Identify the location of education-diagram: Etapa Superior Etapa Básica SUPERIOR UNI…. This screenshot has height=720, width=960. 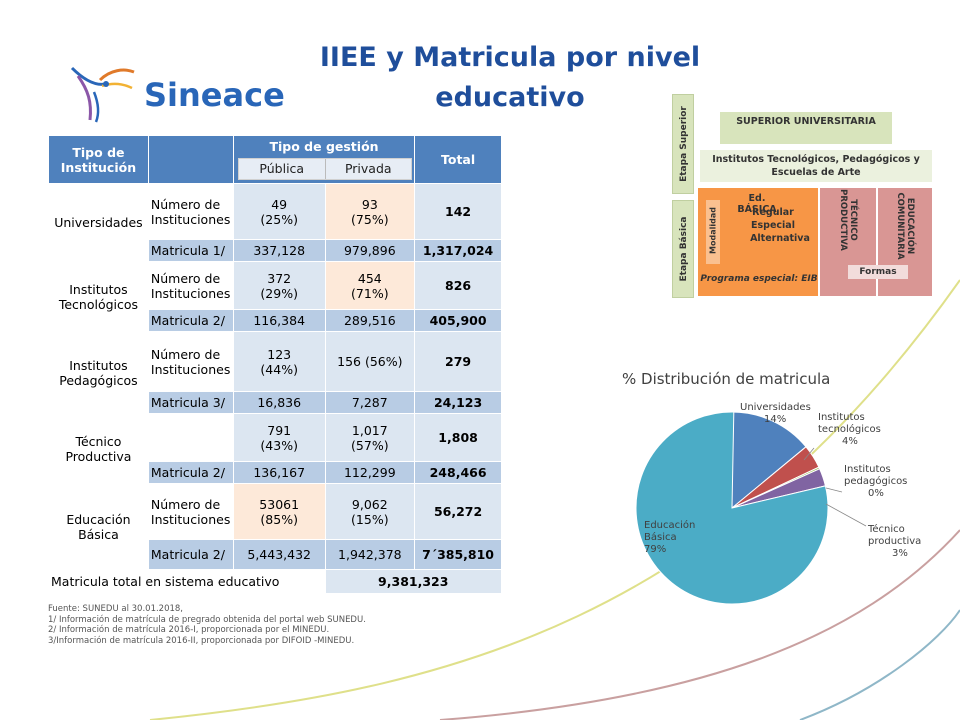
(805, 196).